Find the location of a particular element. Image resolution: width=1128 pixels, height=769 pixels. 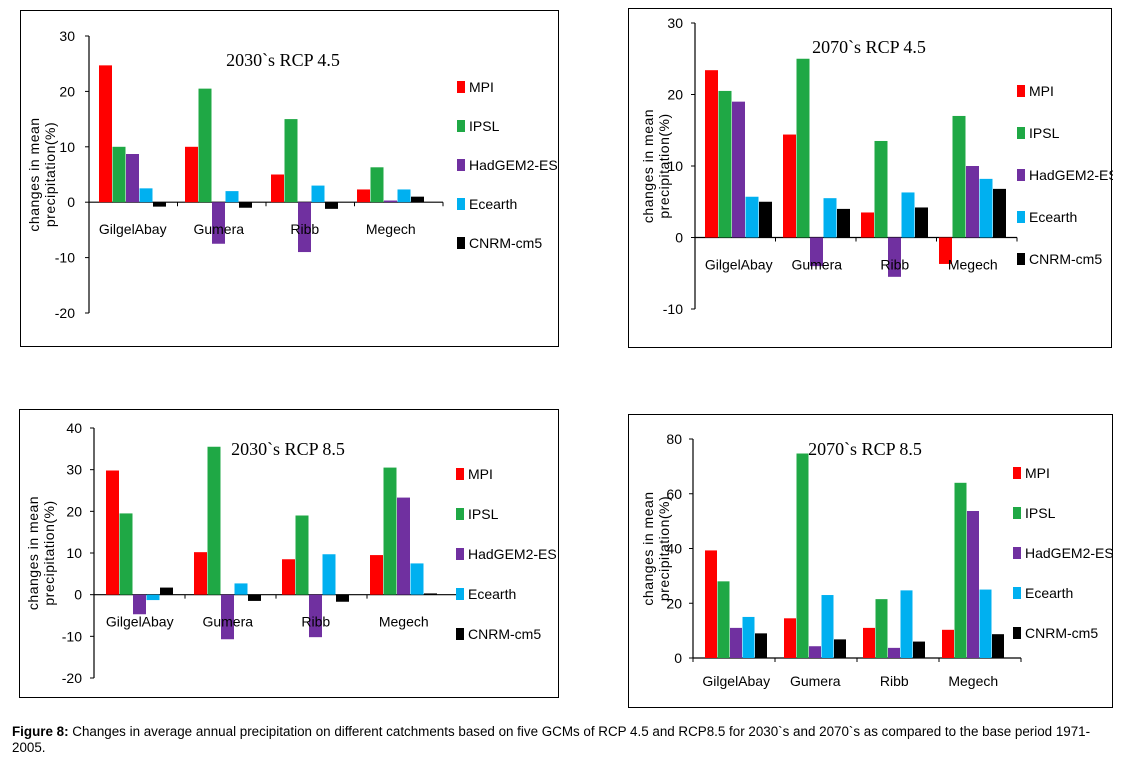

y-tick-label: 10 is located at coordinates (74, 553).